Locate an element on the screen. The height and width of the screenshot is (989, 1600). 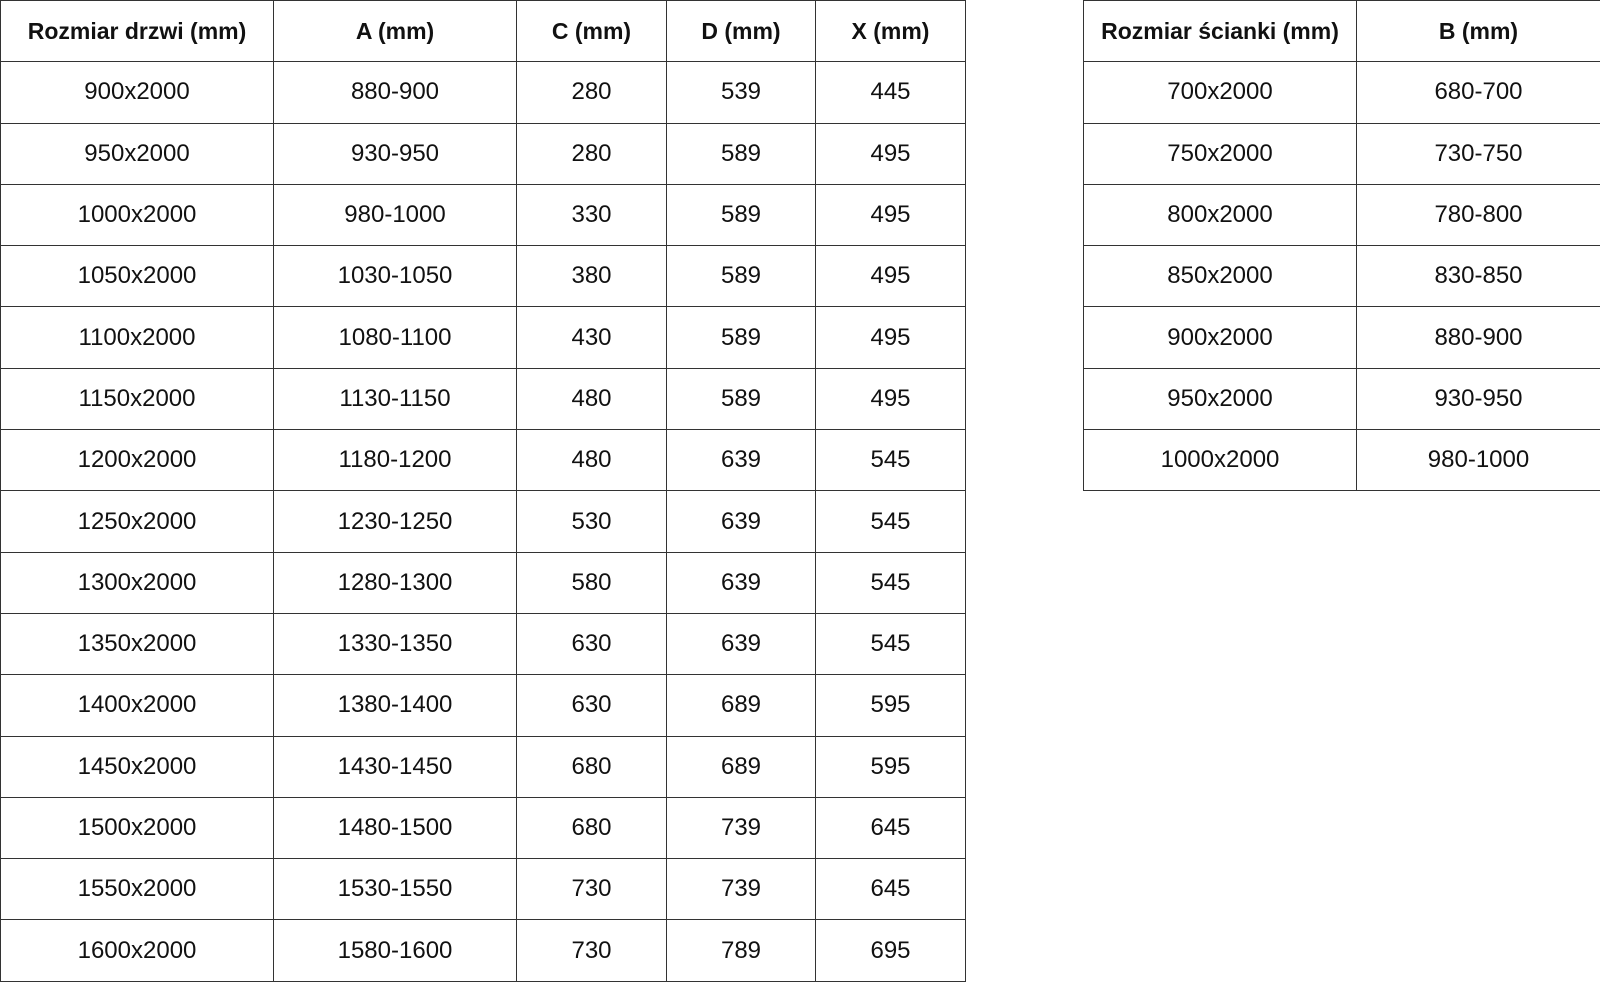
table-cell: 1480-1500 is located at coordinates (395, 828).